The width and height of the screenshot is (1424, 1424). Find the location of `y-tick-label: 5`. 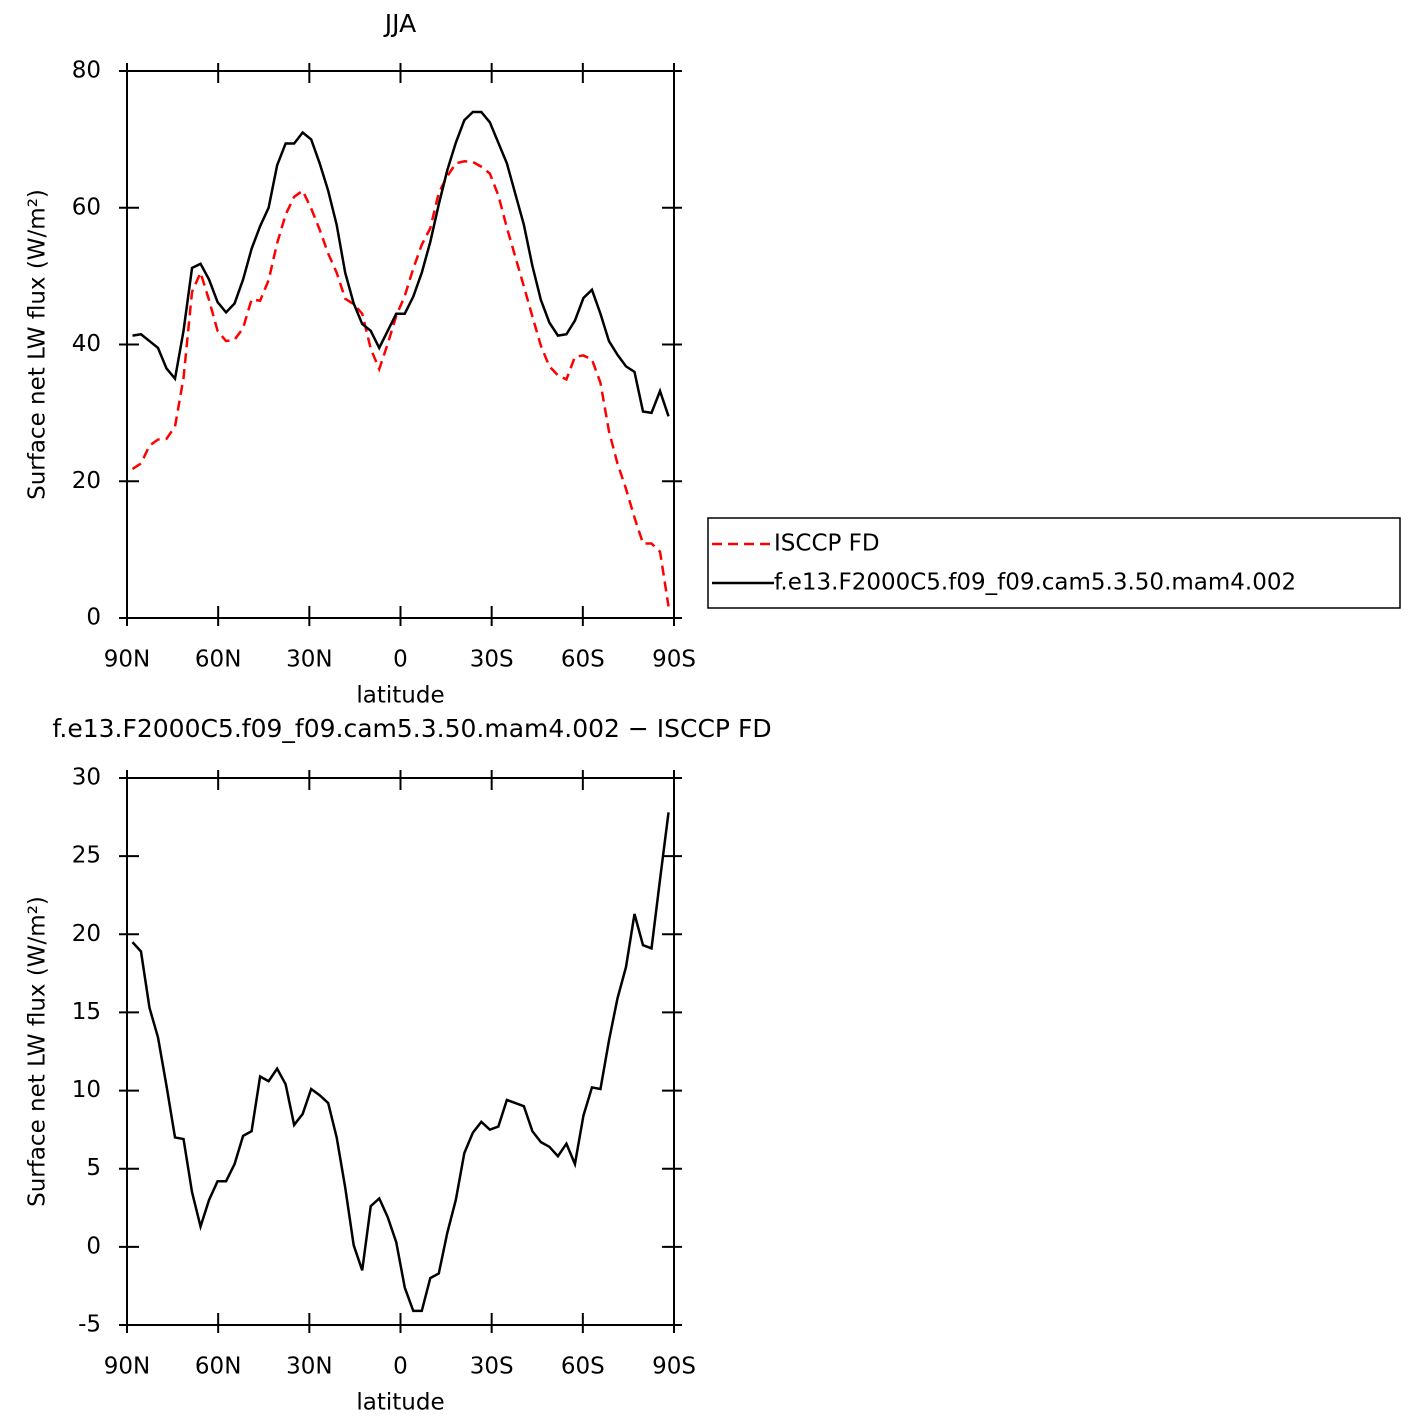

y-tick-label: 5 is located at coordinates (93, 1168).